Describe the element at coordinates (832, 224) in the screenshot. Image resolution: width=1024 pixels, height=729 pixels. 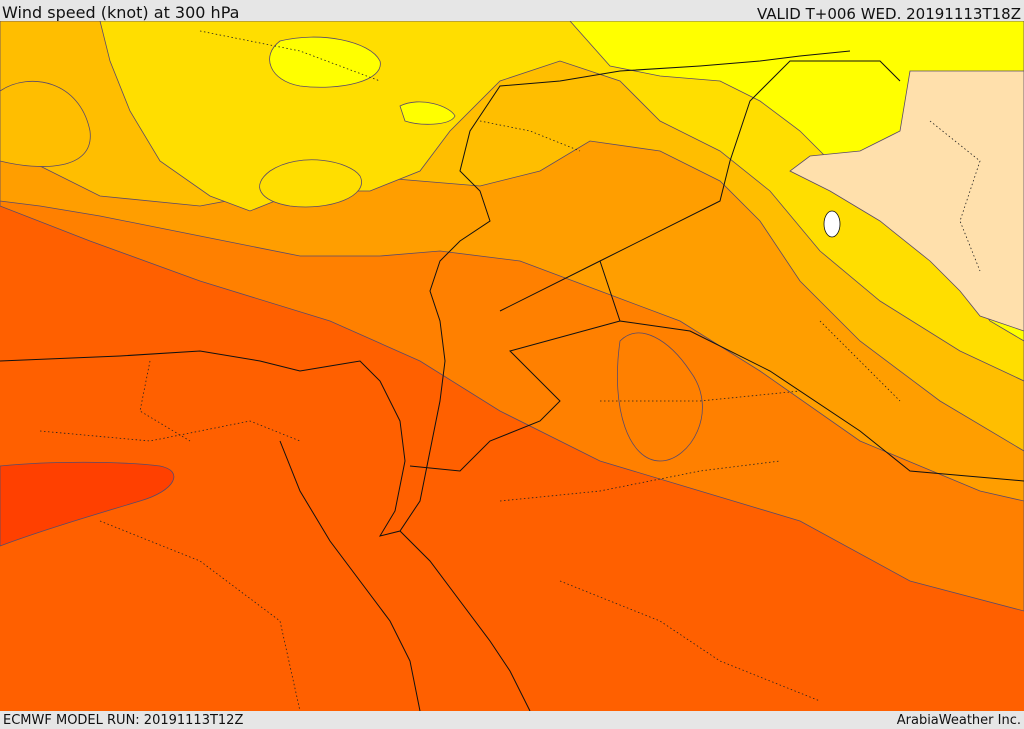
I see `lake-tharthar` at that location.